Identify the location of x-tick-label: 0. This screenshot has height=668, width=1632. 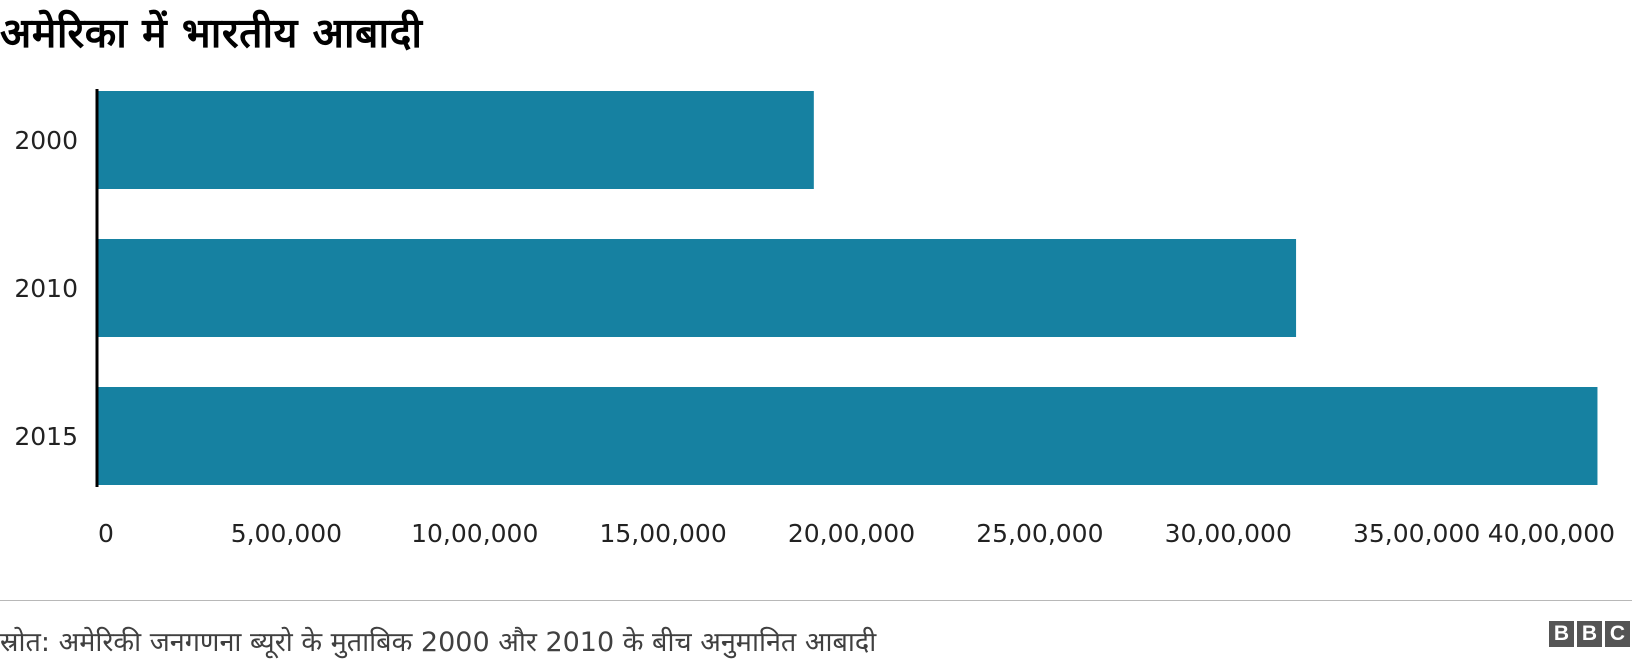
(106, 533).